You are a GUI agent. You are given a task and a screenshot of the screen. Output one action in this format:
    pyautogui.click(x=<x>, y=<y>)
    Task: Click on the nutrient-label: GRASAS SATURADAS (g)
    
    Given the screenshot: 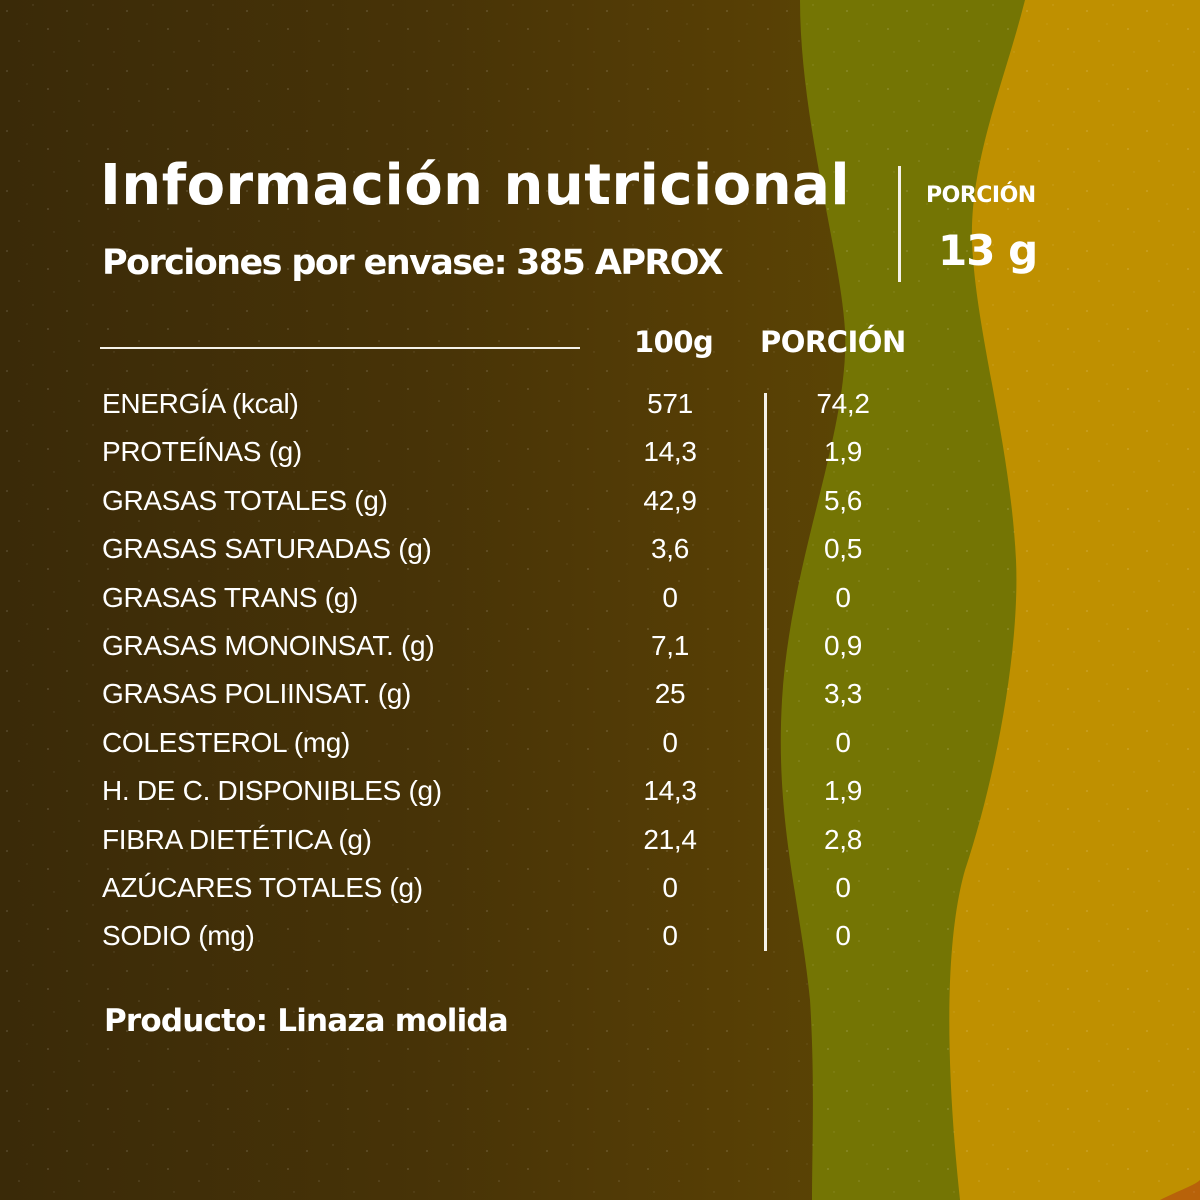 What is the action you would take?
    pyautogui.click(x=267, y=549)
    